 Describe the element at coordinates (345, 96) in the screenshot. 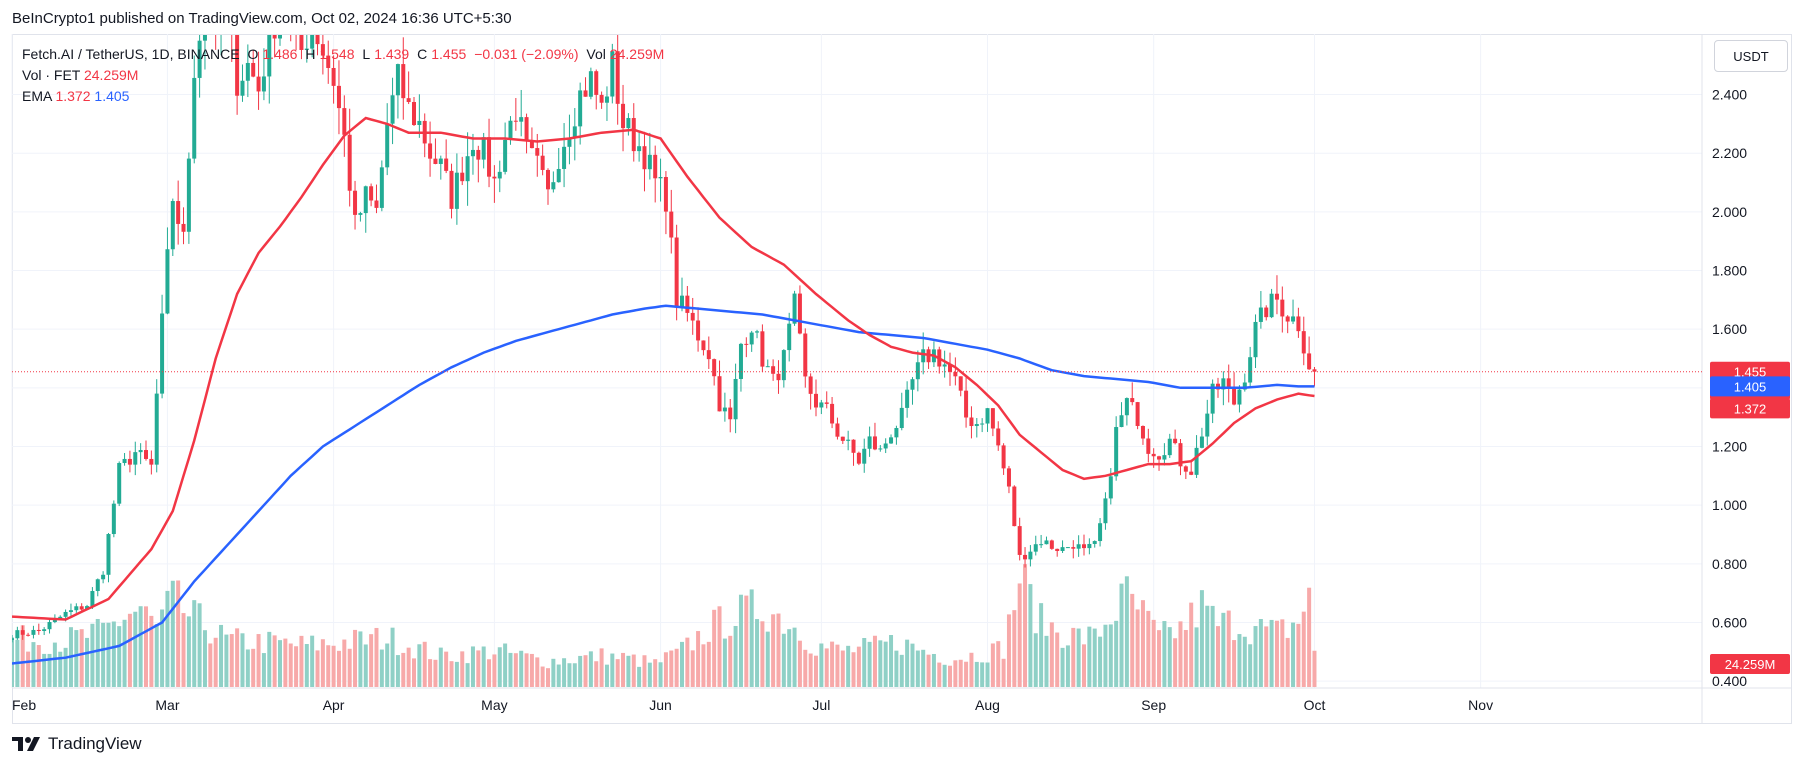

I see `legend-ema-row: EMA 1.372 1.405` at that location.